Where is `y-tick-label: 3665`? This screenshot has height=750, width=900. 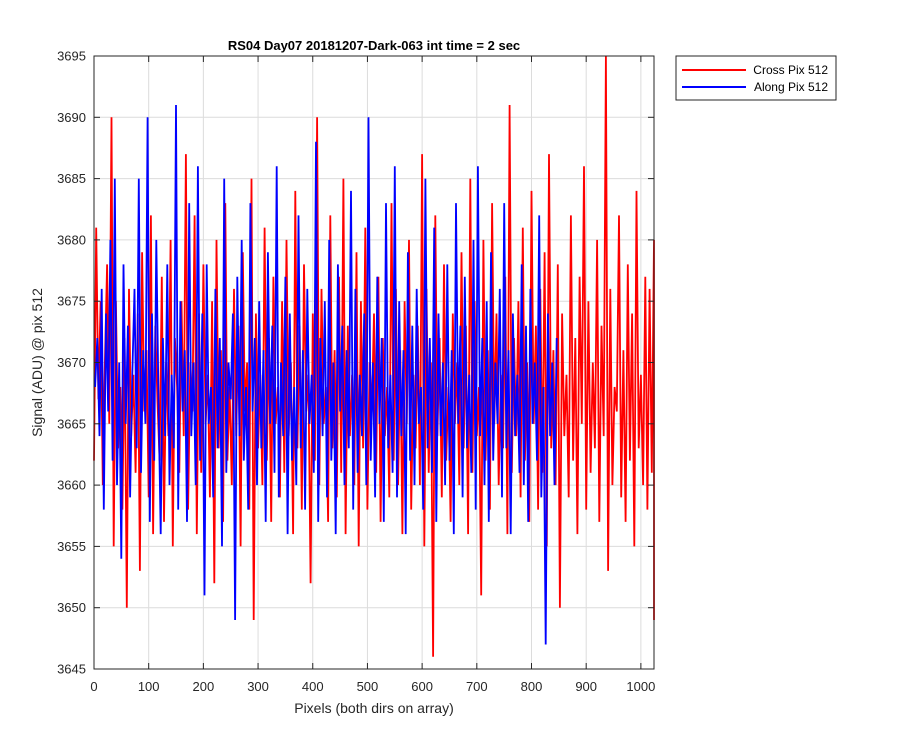 y-tick-label: 3665 is located at coordinates (71, 423).